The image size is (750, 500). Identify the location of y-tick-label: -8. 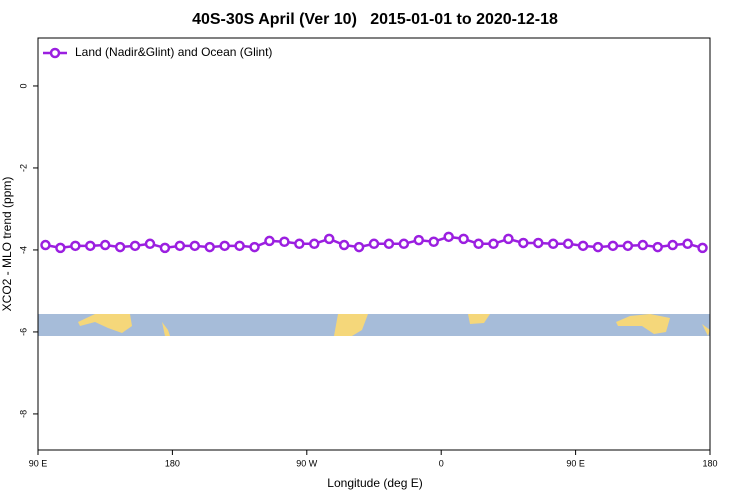
(23, 414).